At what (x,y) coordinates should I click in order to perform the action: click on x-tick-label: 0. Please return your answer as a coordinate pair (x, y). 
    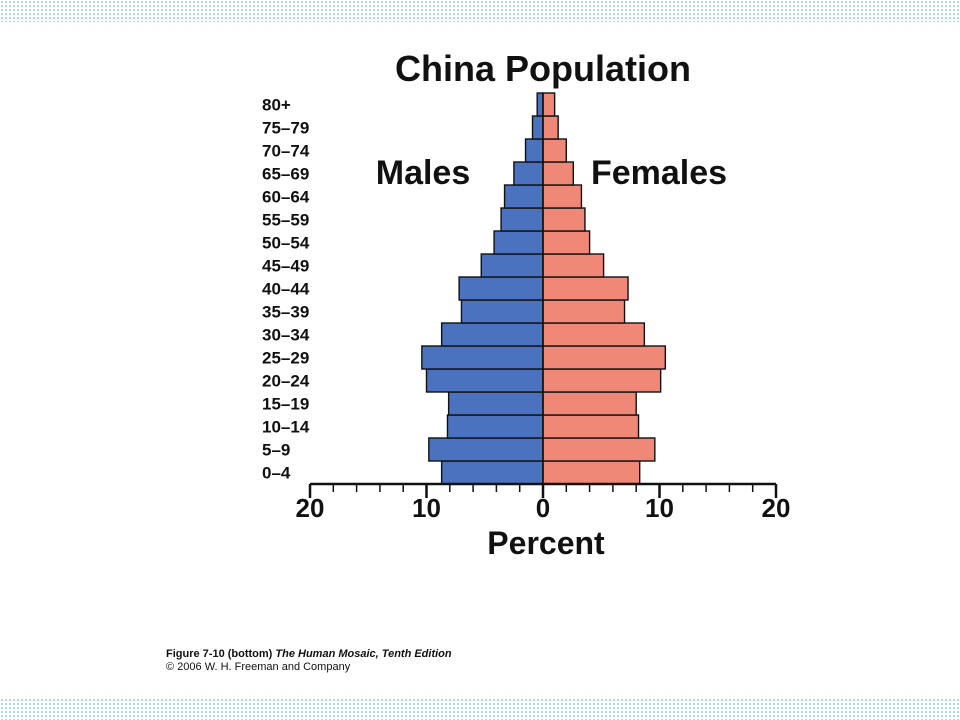
    Looking at the image, I should click on (543, 508).